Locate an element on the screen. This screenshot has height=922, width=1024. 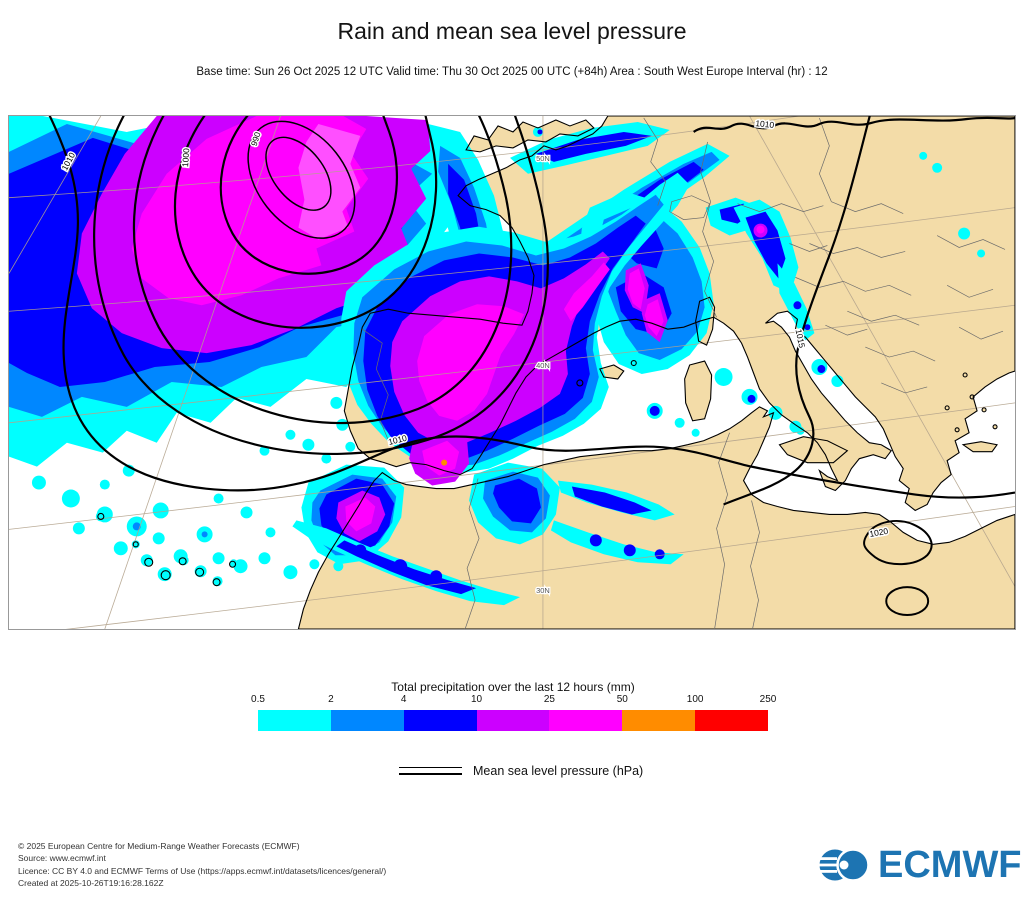
contour-label: 1000 is located at coordinates (185, 158).